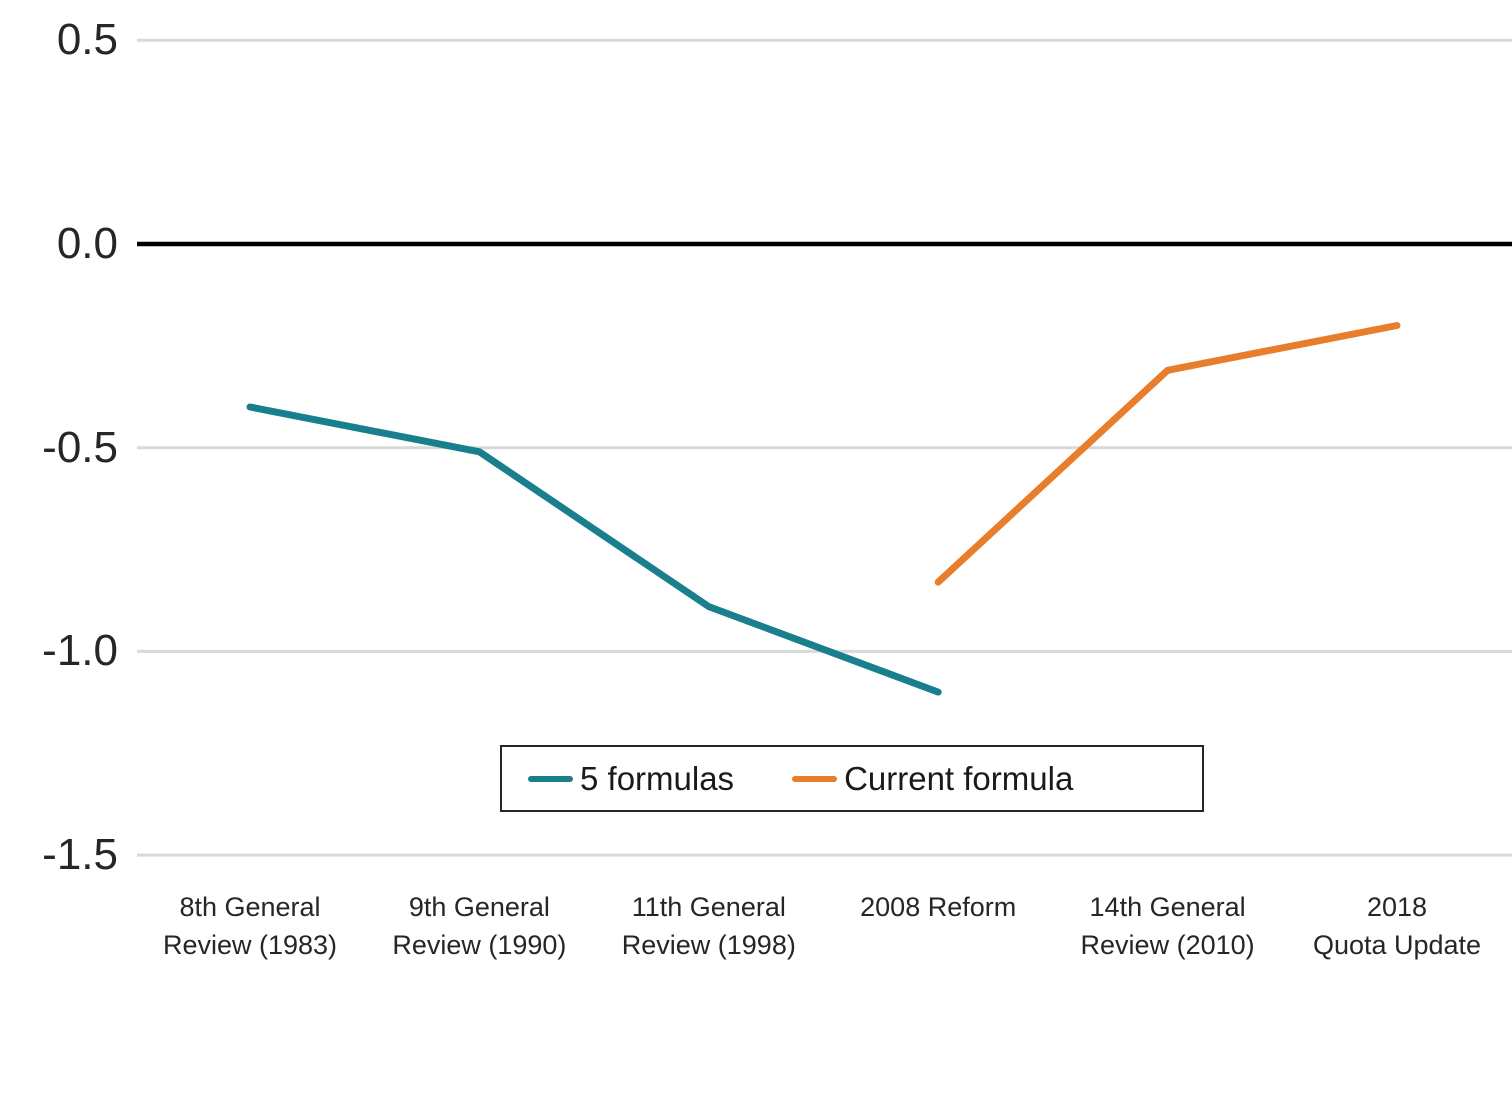  Describe the element at coordinates (80, 651) in the screenshot. I see `y-tick-label: -1.0` at that location.